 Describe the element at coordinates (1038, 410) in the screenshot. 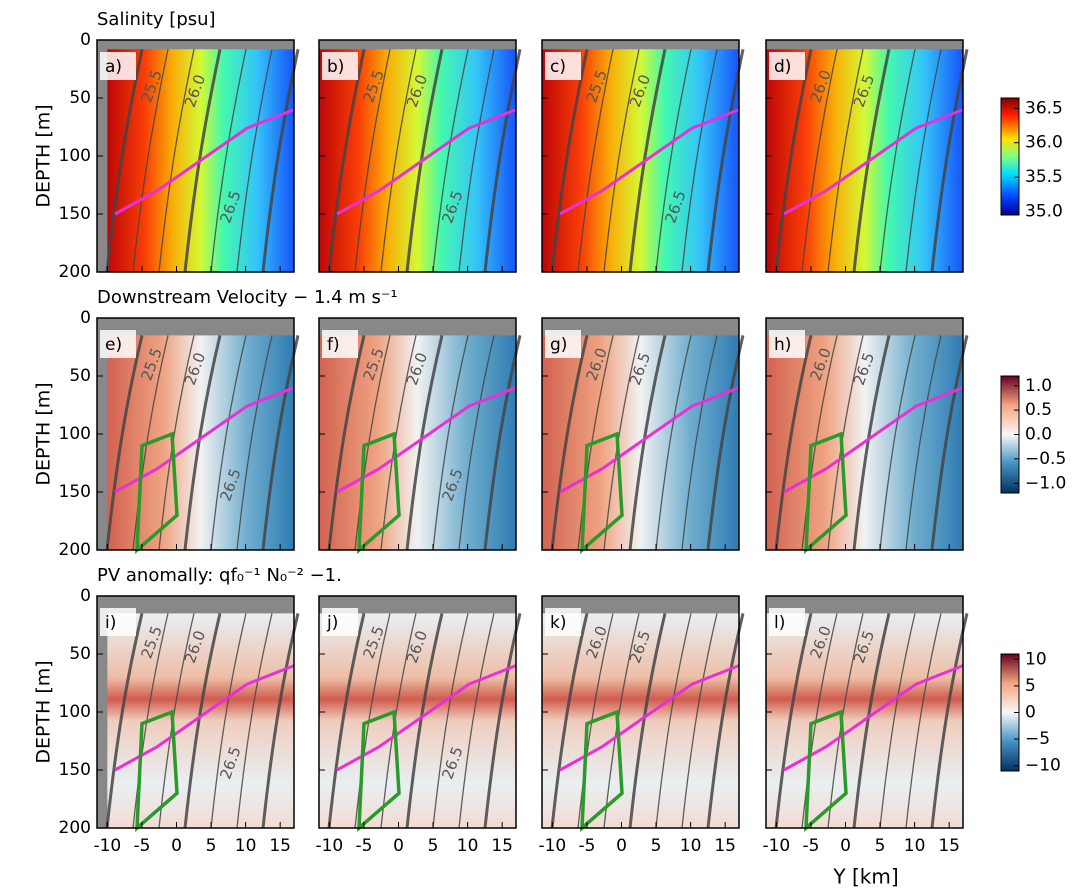

I see `colorbar-tick-label: 0.5` at that location.